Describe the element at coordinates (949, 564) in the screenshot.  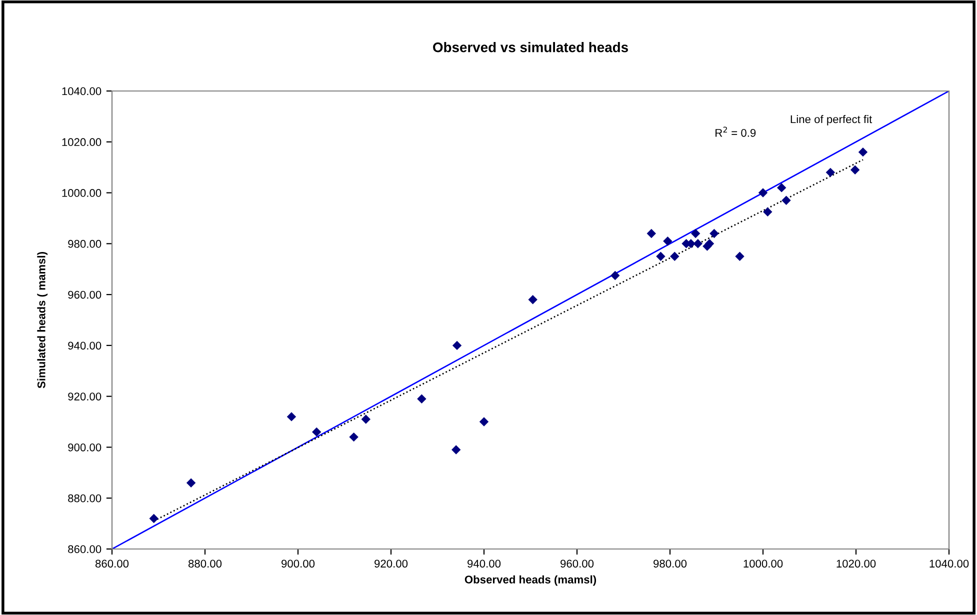
I see `x-tick-label: 1040.00` at that location.